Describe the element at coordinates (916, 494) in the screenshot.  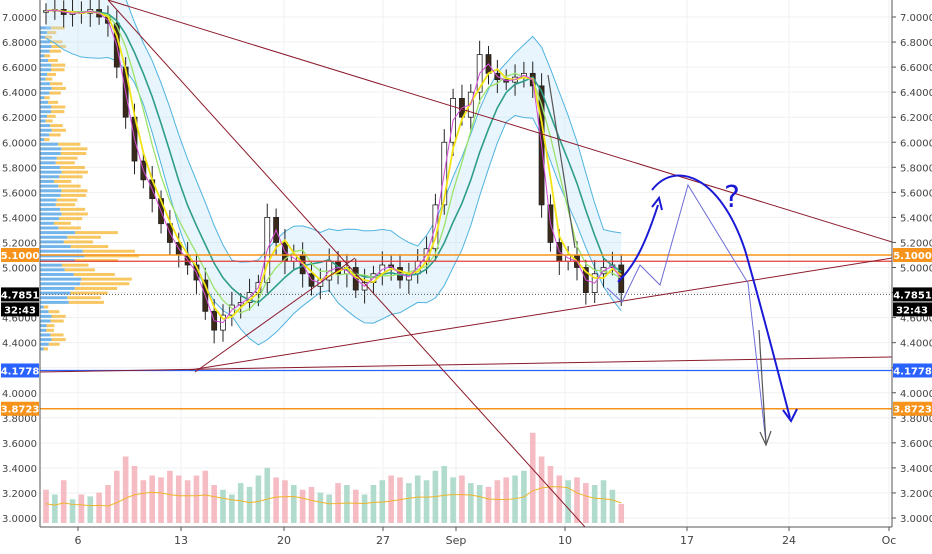
I see `y-tick-label-right: 3.2000` at that location.